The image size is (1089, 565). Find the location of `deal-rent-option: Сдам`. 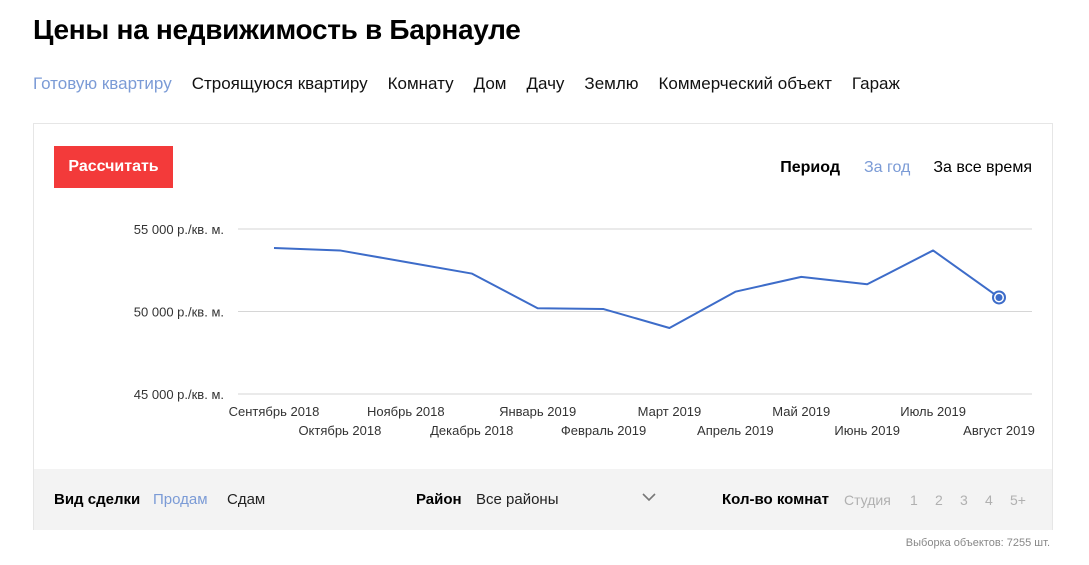

deal-rent-option: Сдам is located at coordinates (246, 499).